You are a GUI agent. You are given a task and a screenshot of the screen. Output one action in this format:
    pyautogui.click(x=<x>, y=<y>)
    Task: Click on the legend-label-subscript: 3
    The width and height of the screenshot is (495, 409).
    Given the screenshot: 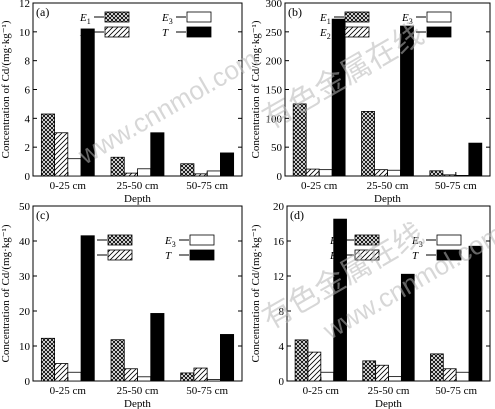 What is the action you would take?
    pyautogui.click(x=171, y=21)
    